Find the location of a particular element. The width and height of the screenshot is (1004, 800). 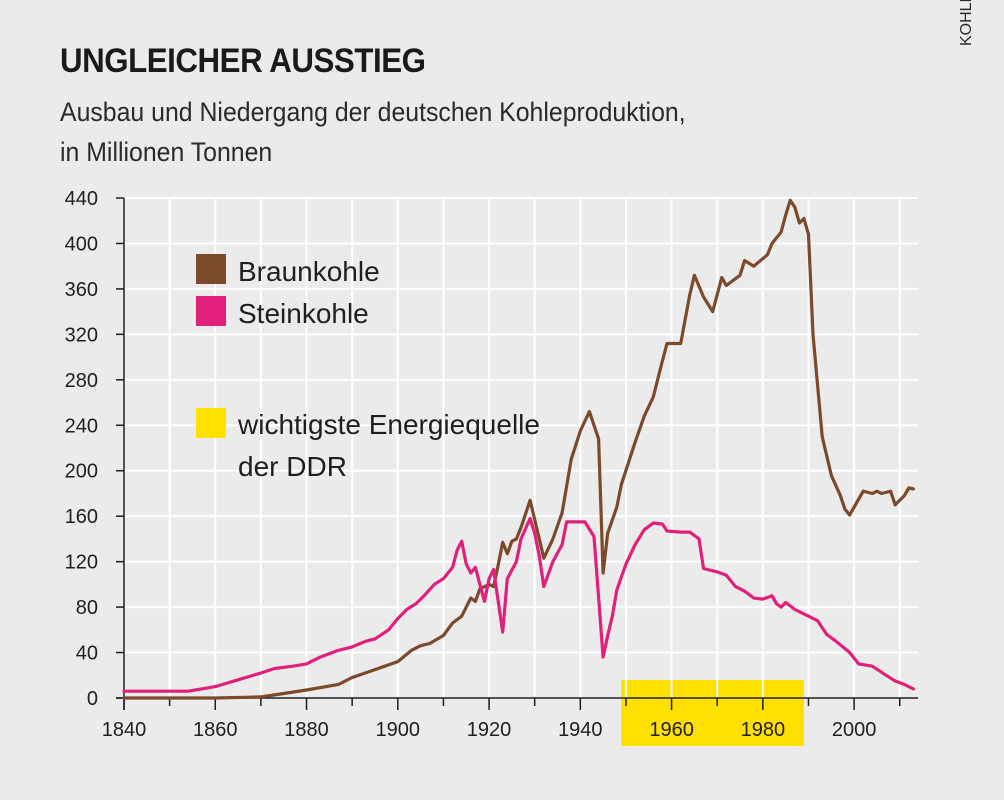

y-tick-label: 160 is located at coordinates (81, 517).